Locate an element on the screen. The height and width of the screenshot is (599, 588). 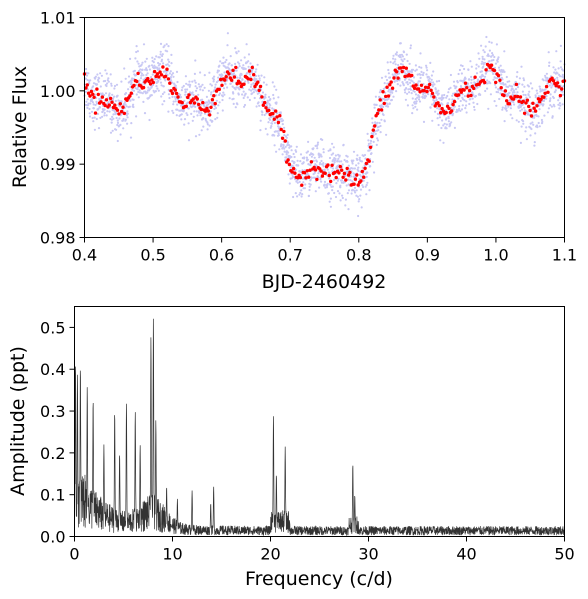
y-tick-label: 0.0 is located at coordinates (52, 537).